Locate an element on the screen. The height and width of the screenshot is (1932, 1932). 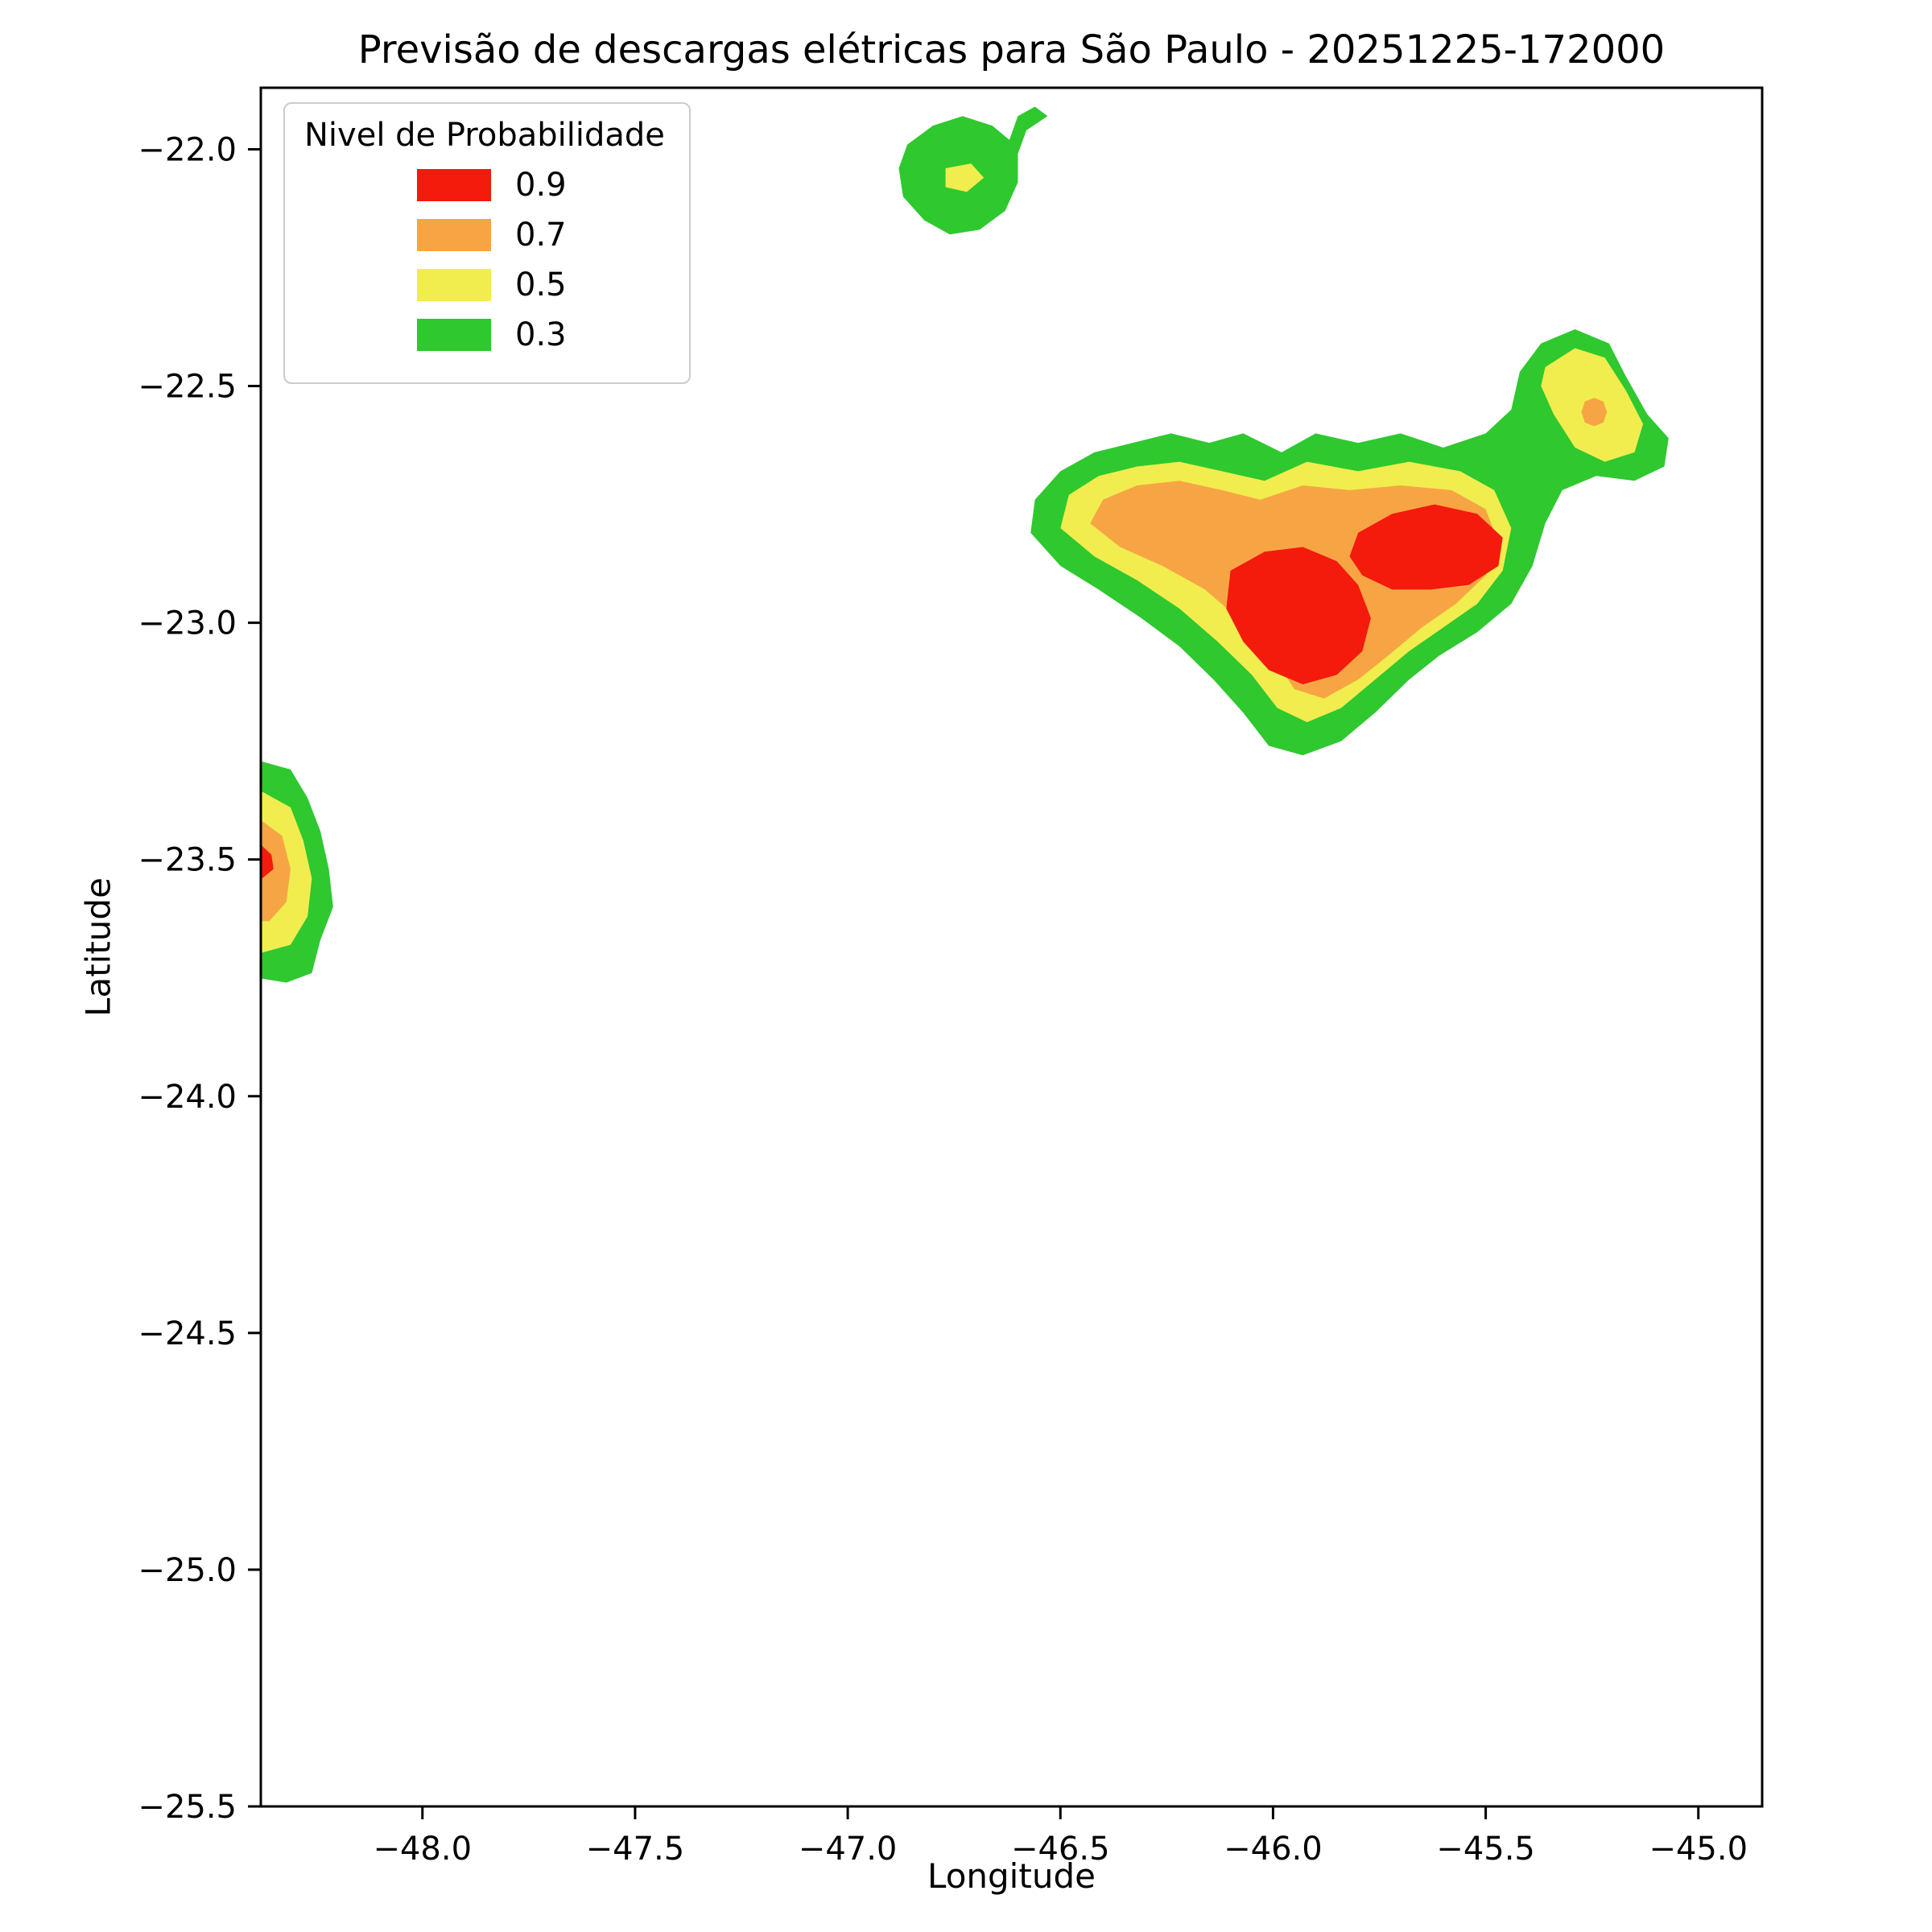
y-tick-label: −22.0 is located at coordinates (187, 149).